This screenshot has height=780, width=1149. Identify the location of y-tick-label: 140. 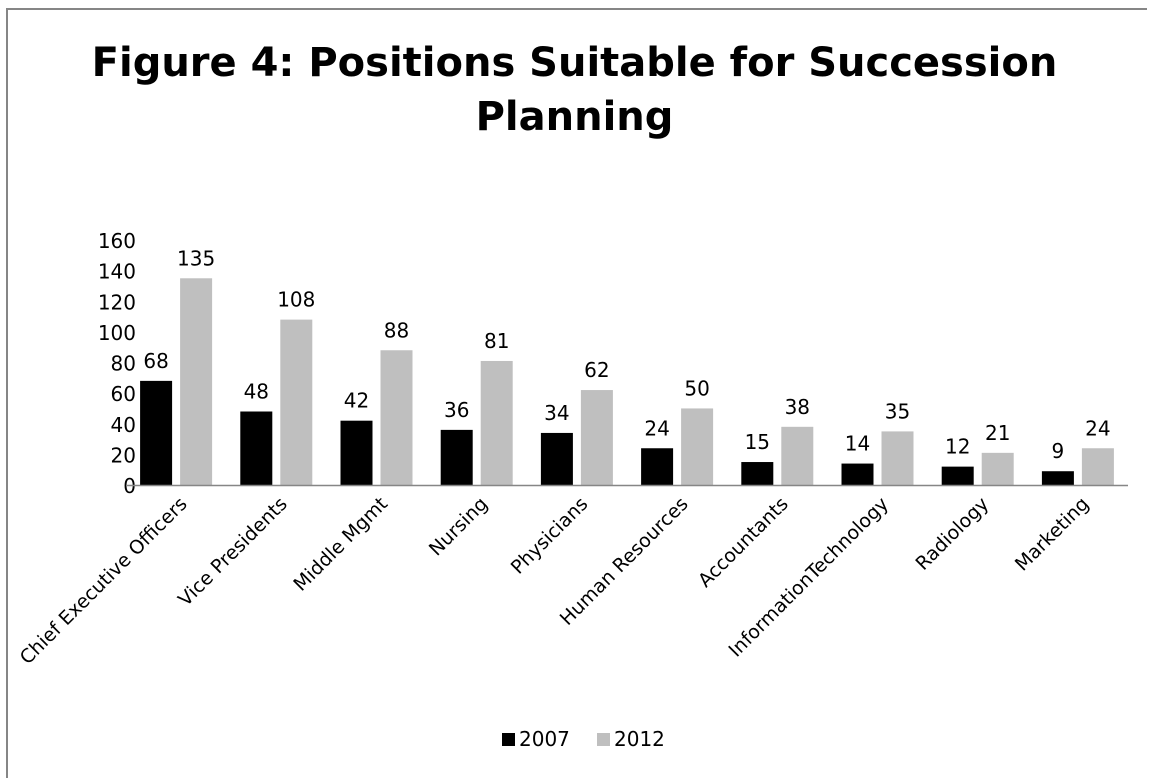
(117, 272).